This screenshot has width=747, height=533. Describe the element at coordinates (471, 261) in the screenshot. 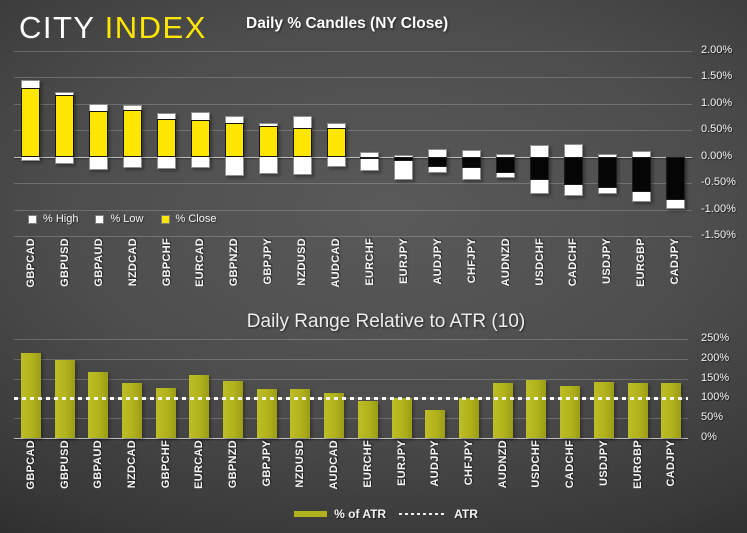

I see `x-category-label: CHFJPY` at that location.